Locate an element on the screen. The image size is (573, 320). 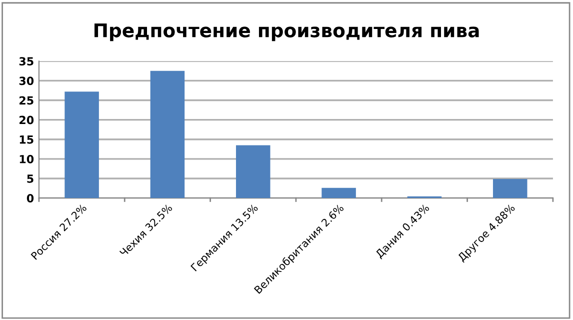
y-tick-label: 20 is located at coordinates (27, 120).